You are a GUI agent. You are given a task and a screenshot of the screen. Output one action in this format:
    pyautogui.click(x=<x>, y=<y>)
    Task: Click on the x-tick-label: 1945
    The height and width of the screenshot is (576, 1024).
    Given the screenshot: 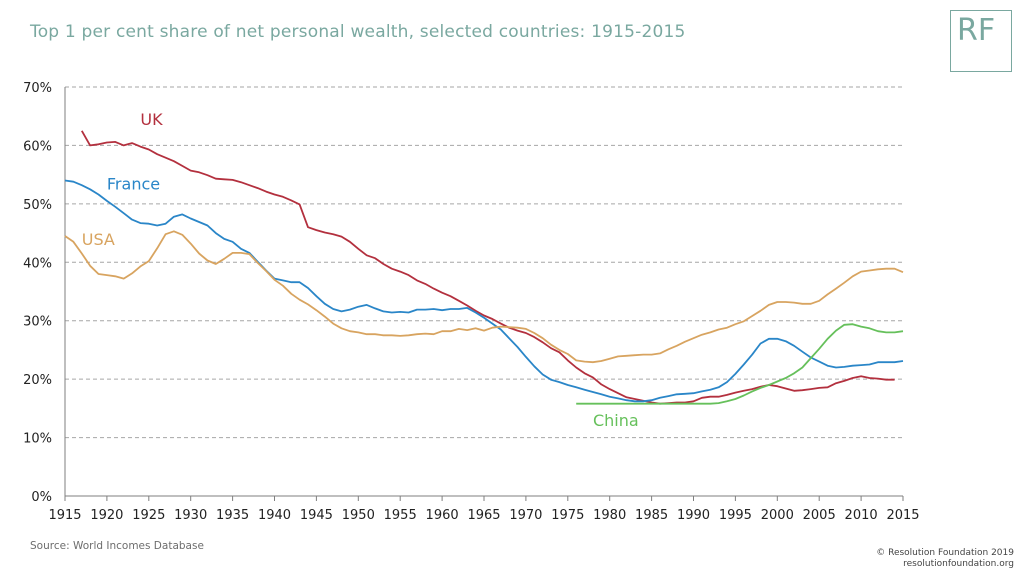 What is the action you would take?
    pyautogui.click(x=316, y=515)
    